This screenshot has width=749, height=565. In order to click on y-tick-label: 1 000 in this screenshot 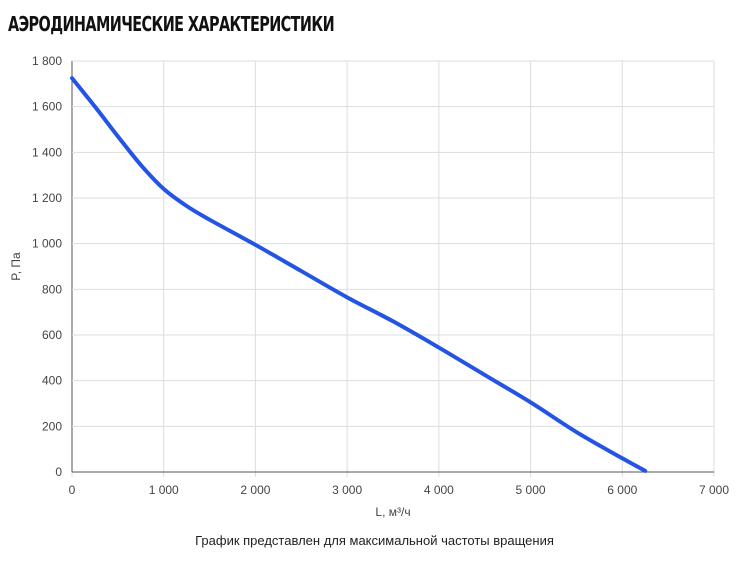, I will do `click(47, 244)`.